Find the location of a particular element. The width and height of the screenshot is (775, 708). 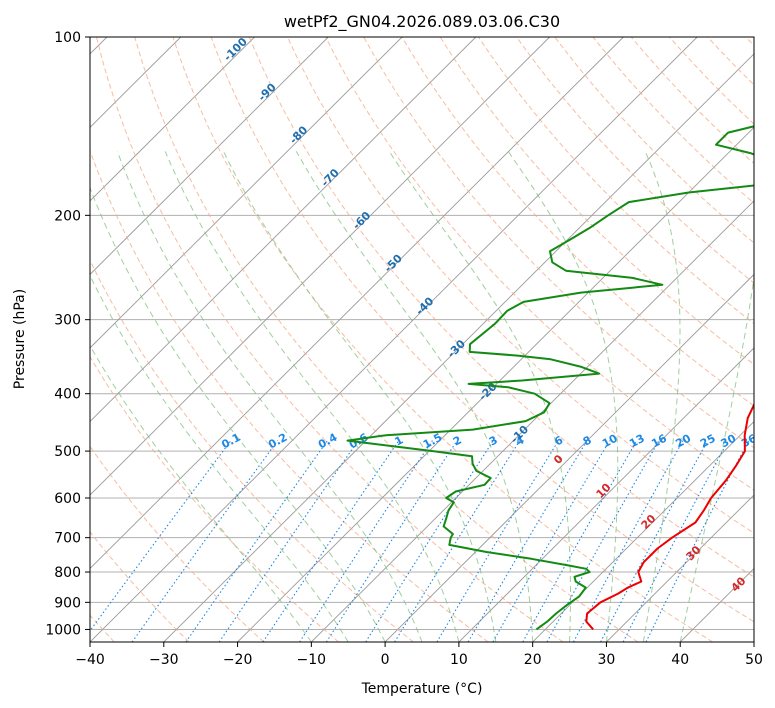

x-tick-label: −40 is located at coordinates (90, 660).